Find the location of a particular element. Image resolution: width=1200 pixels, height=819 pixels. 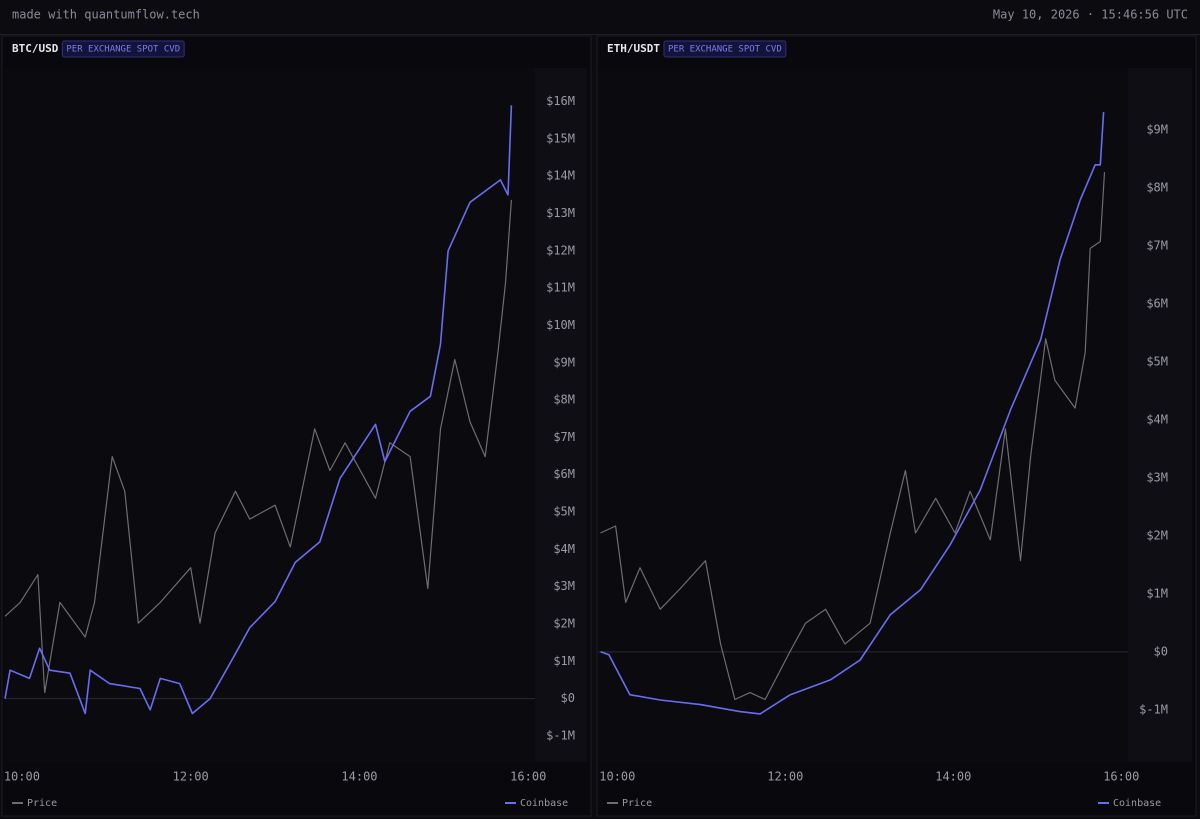

y-tick-label: $11M is located at coordinates (560, 288).